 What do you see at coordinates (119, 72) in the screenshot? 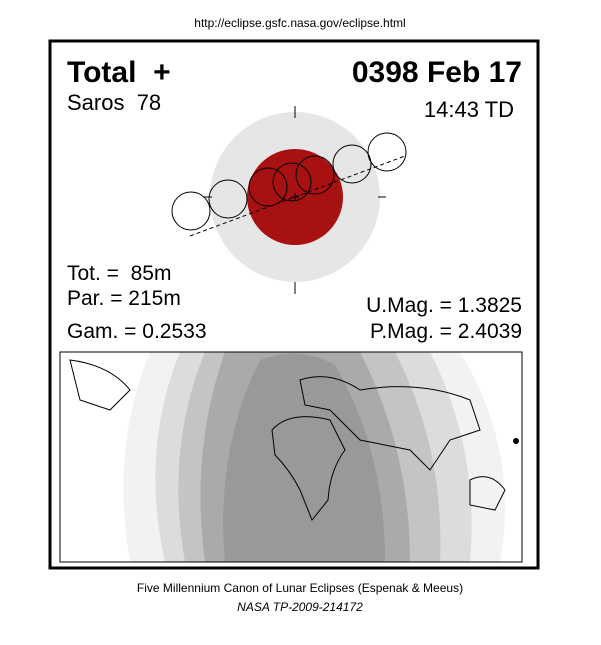
I see `eclipse-type: Total +` at bounding box center [119, 72].